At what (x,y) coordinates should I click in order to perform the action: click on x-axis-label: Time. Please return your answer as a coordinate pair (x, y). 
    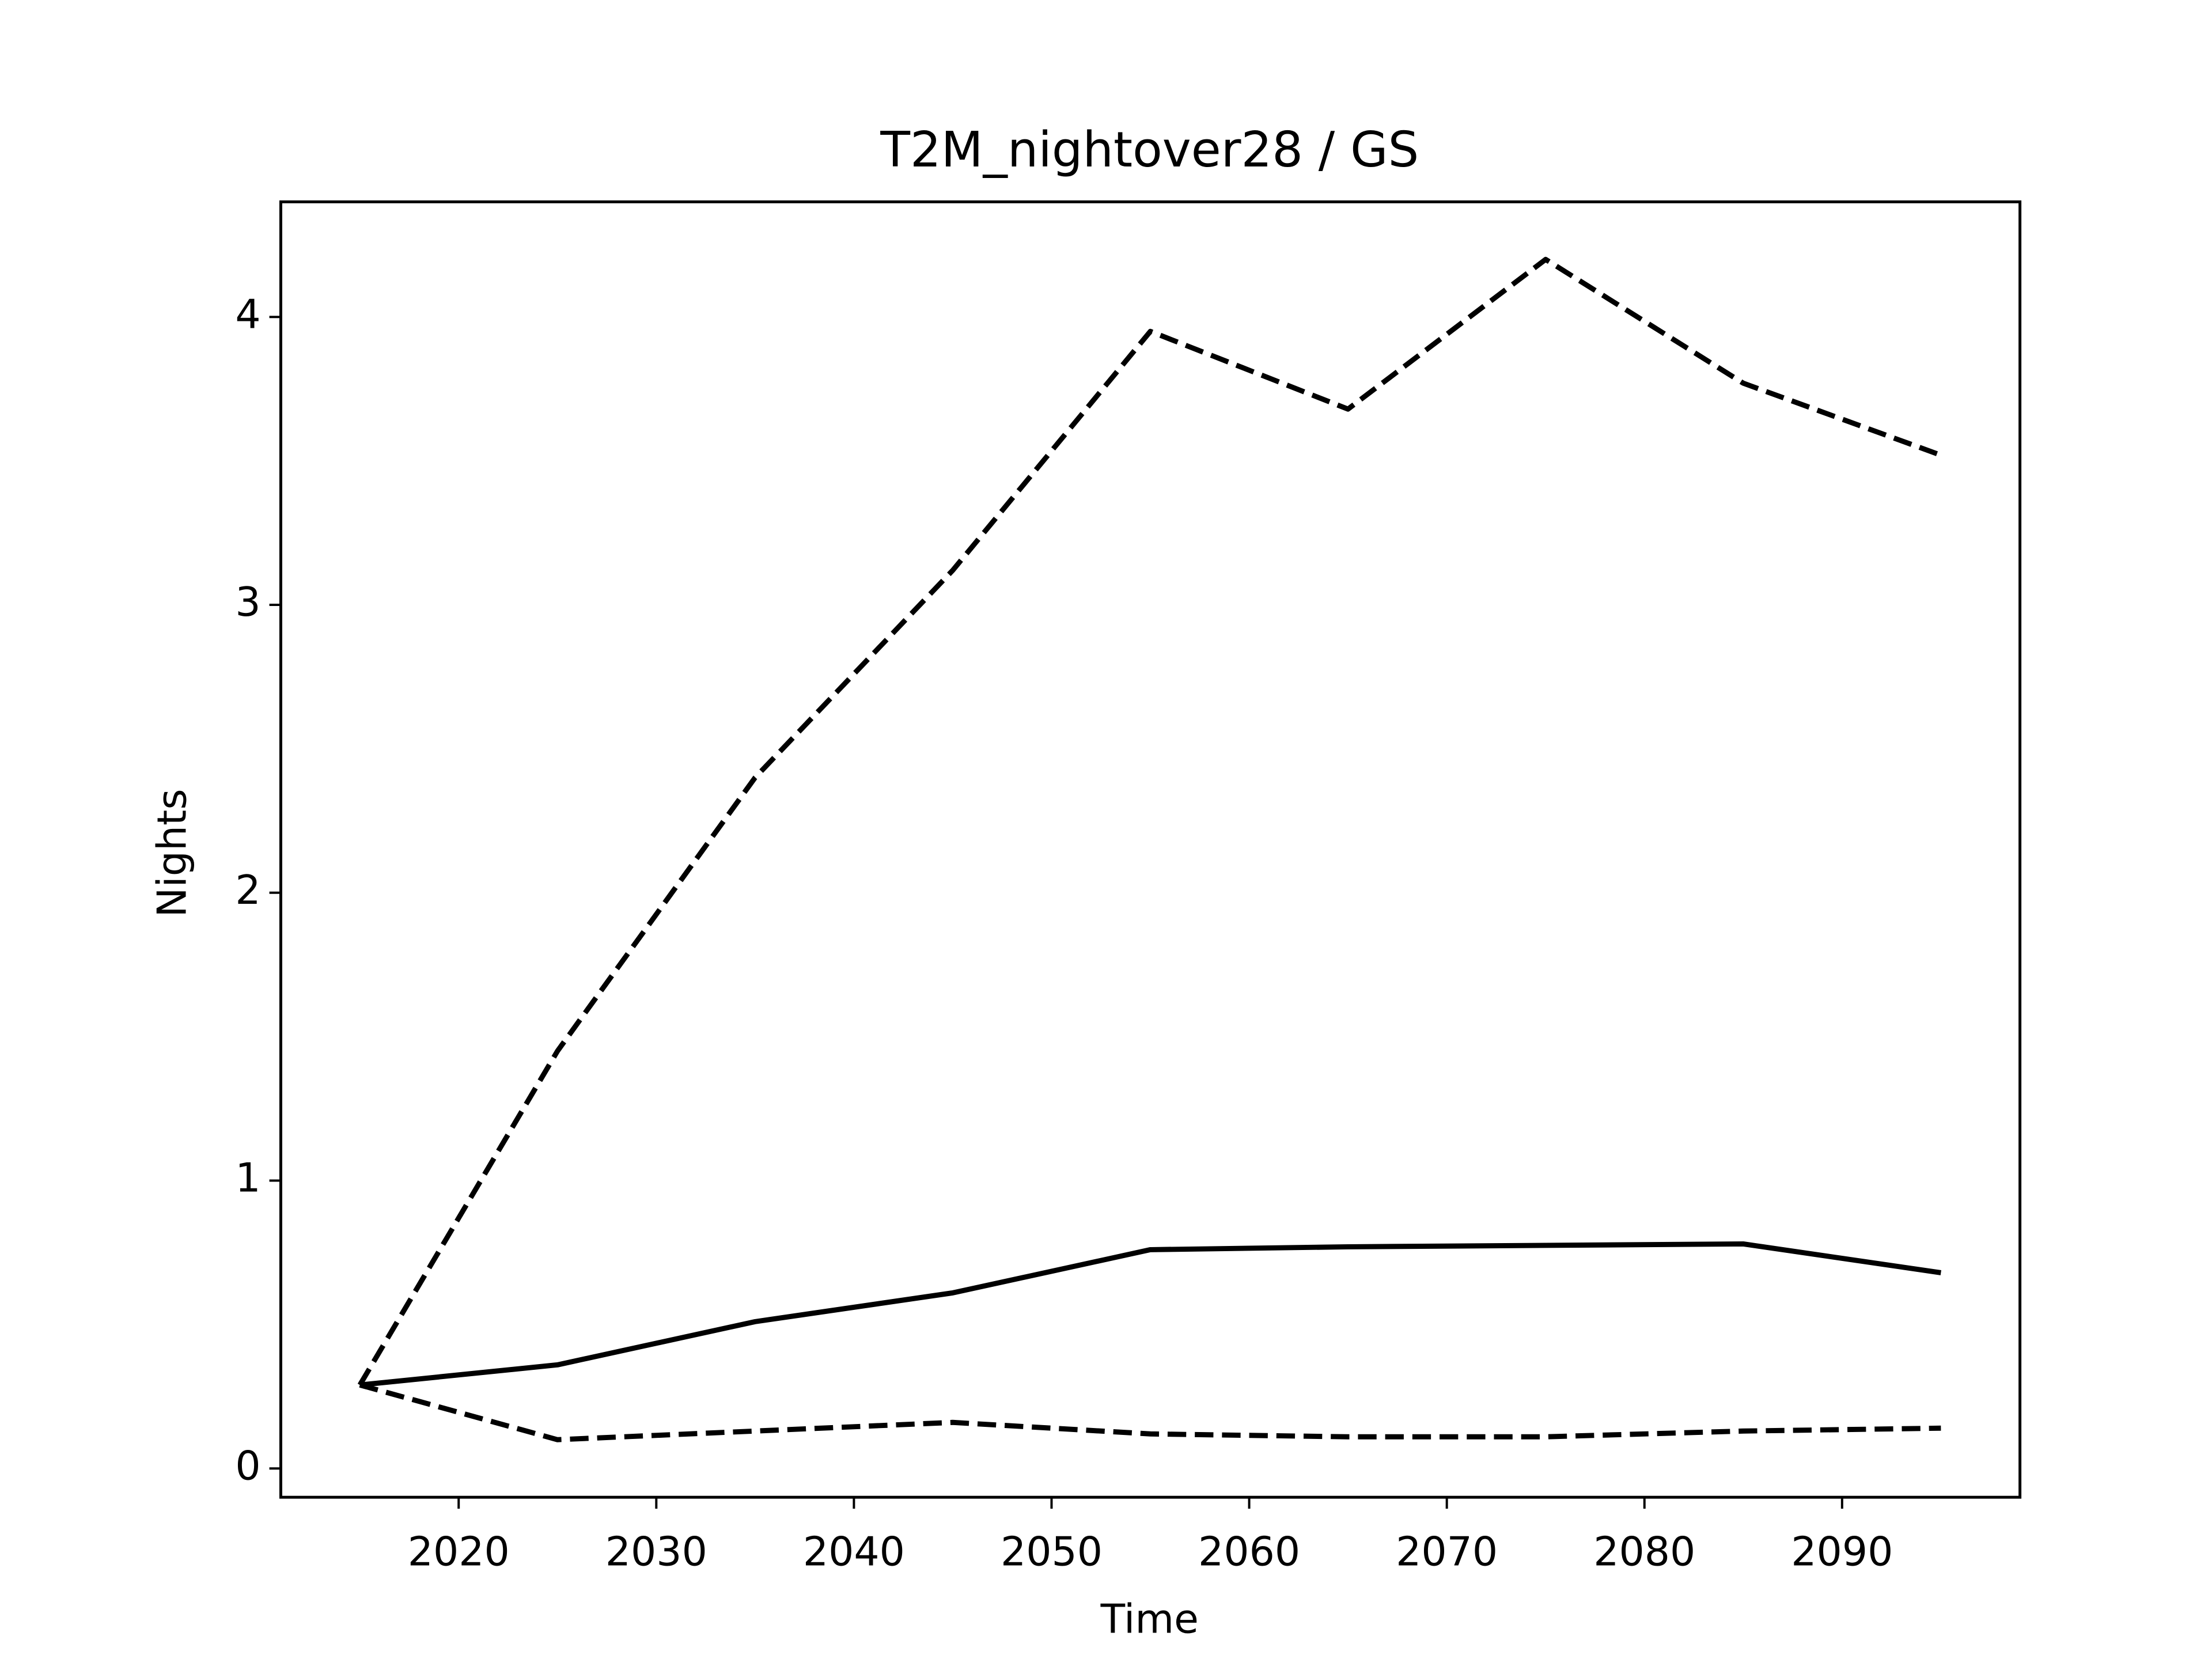
    Looking at the image, I should click on (1149, 1619).